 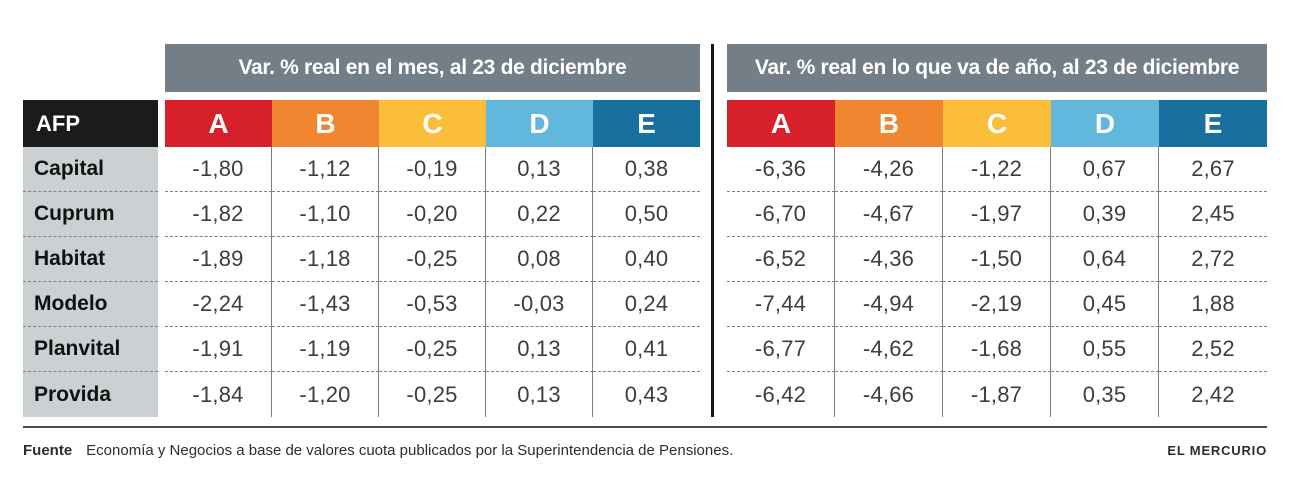 What do you see at coordinates (1213, 169) in the screenshot?
I see `value-cell: 2,67` at bounding box center [1213, 169].